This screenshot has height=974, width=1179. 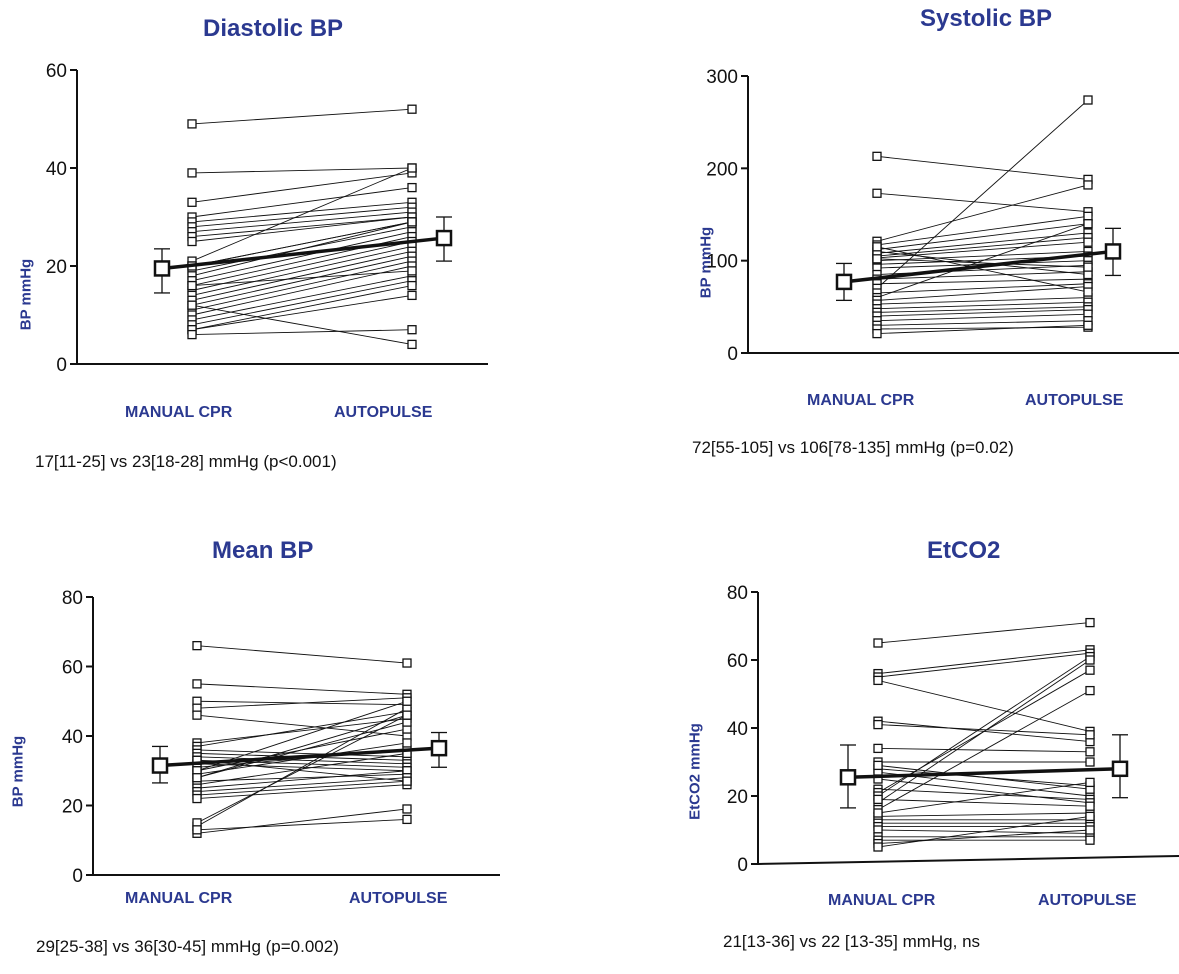 I want to click on chart-caption: 29[25-38] vs 36[30-45] mmHg (p=0.002), so click(x=187, y=946).